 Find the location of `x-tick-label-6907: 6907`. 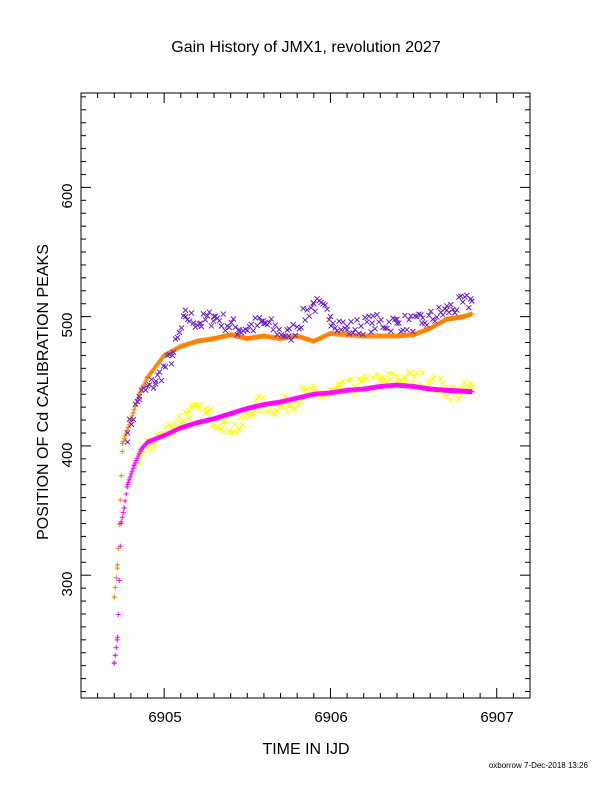

x-tick-label-6907: 6907 is located at coordinates (496, 717).